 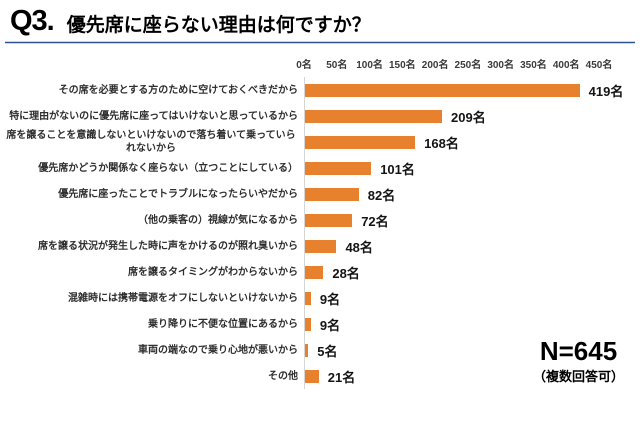 I want to click on page-header: Q3. 優先席に座らない理由は何ですか？, so click(x=320, y=19).